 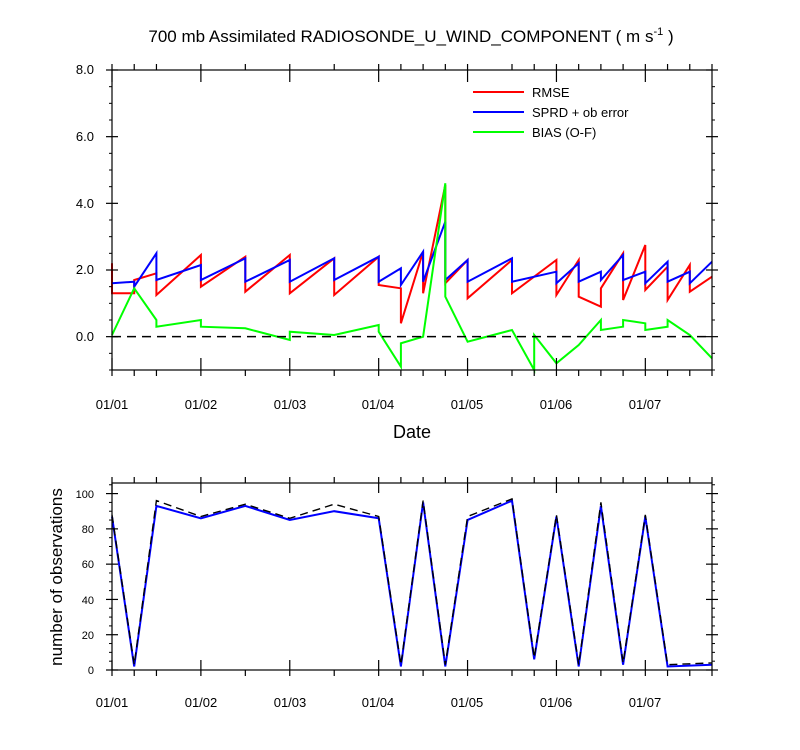 I want to click on top-xtick-label: 01/04, so click(x=378, y=404).